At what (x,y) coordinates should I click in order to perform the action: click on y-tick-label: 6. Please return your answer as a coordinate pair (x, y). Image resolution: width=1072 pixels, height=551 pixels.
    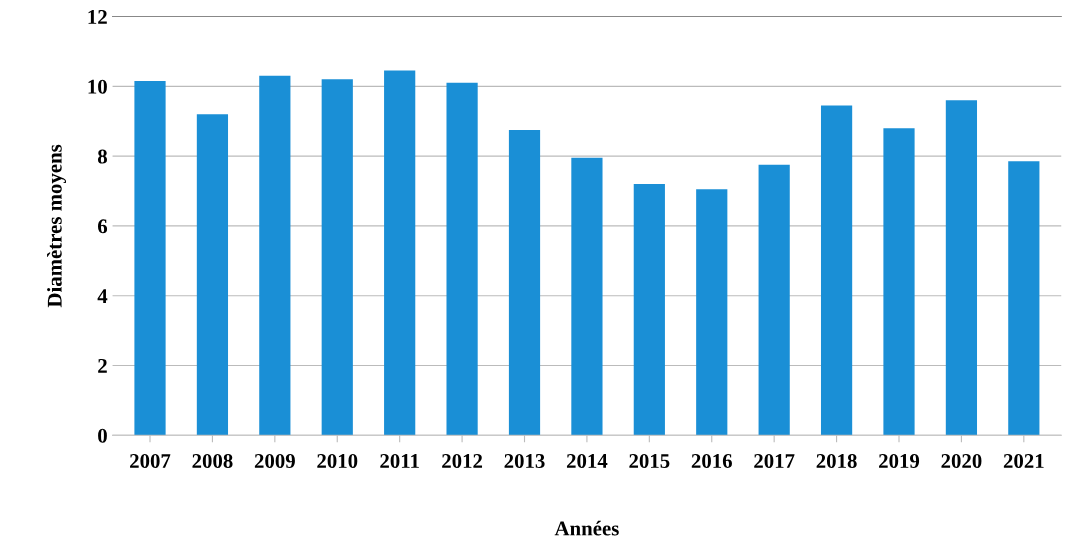
    Looking at the image, I should click on (103, 226).